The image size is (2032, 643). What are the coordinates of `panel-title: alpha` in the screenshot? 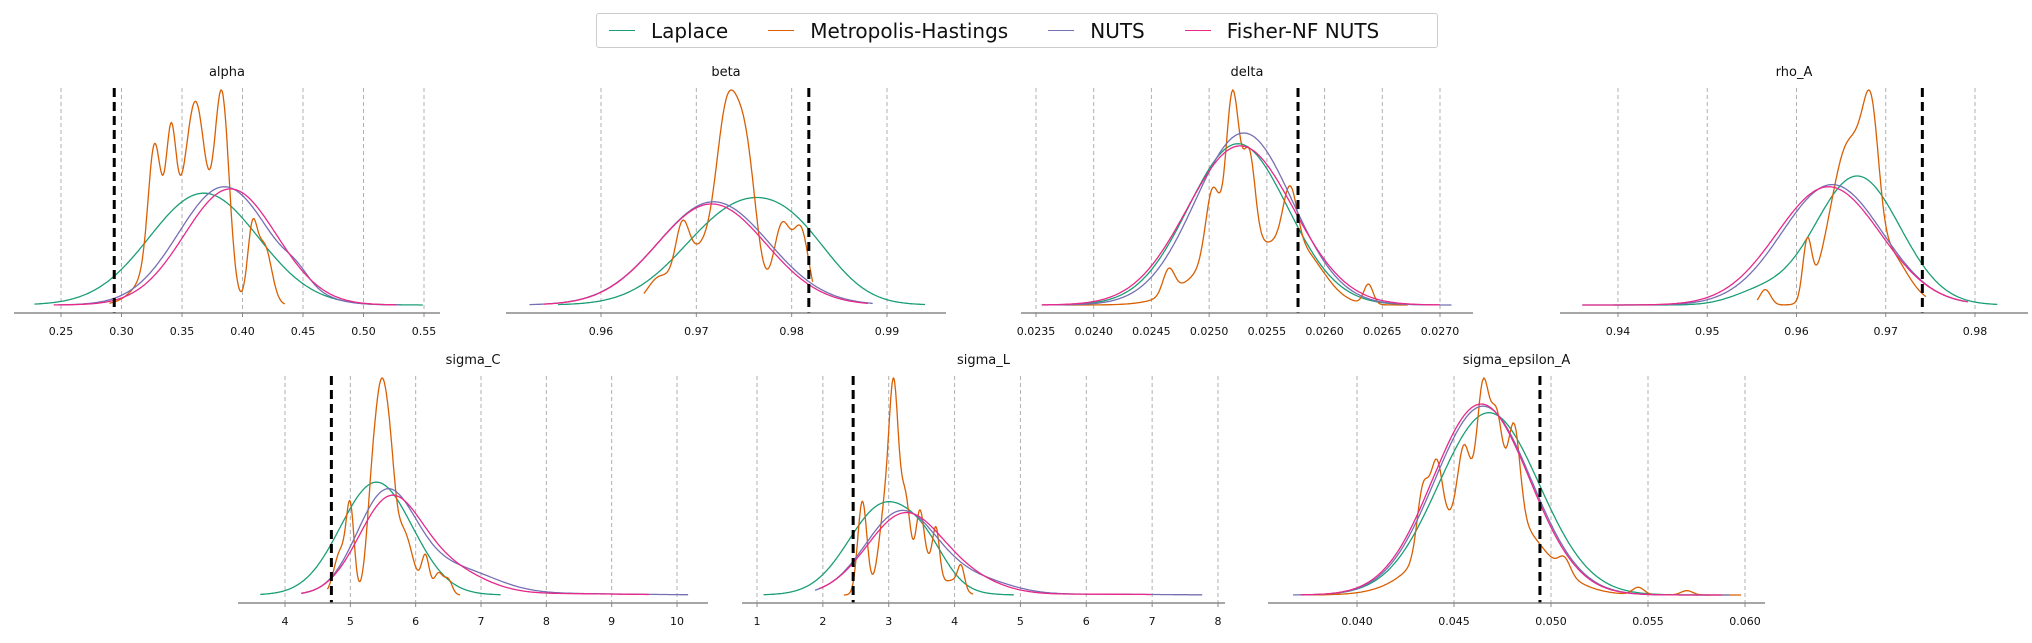 It's located at (227, 72).